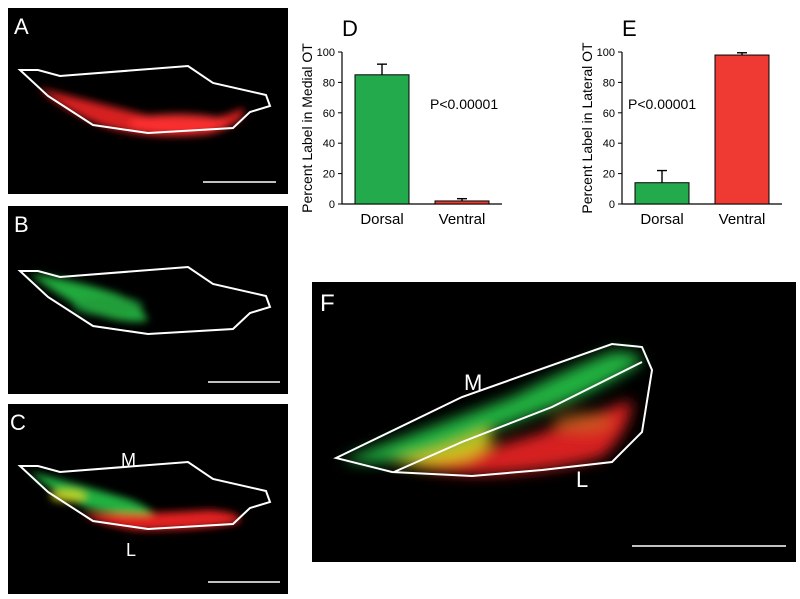  I want to click on panel-b-label: B, so click(21, 224).